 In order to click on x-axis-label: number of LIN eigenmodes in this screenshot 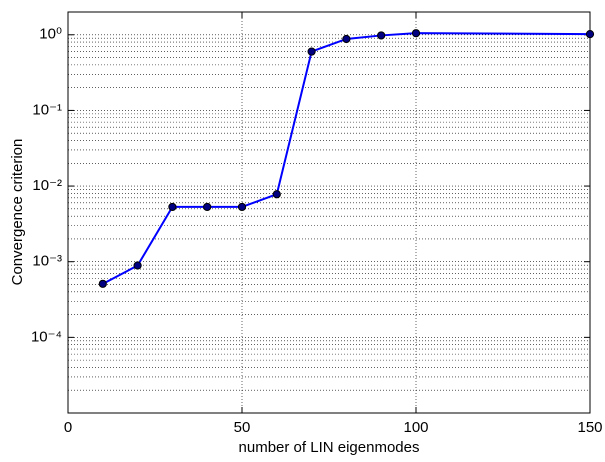, I will do `click(329, 447)`.